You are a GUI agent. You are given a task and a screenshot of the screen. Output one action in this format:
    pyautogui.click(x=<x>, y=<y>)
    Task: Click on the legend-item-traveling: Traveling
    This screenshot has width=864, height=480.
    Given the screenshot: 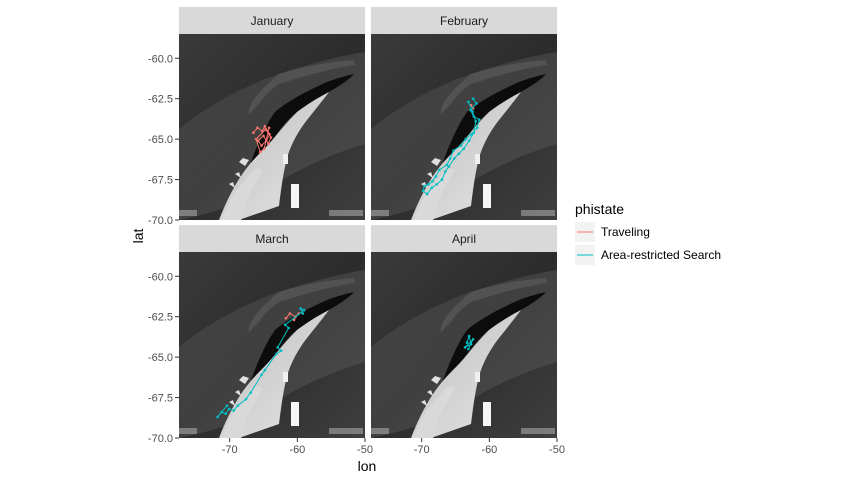 What is the action you would take?
    pyautogui.click(x=612, y=232)
    